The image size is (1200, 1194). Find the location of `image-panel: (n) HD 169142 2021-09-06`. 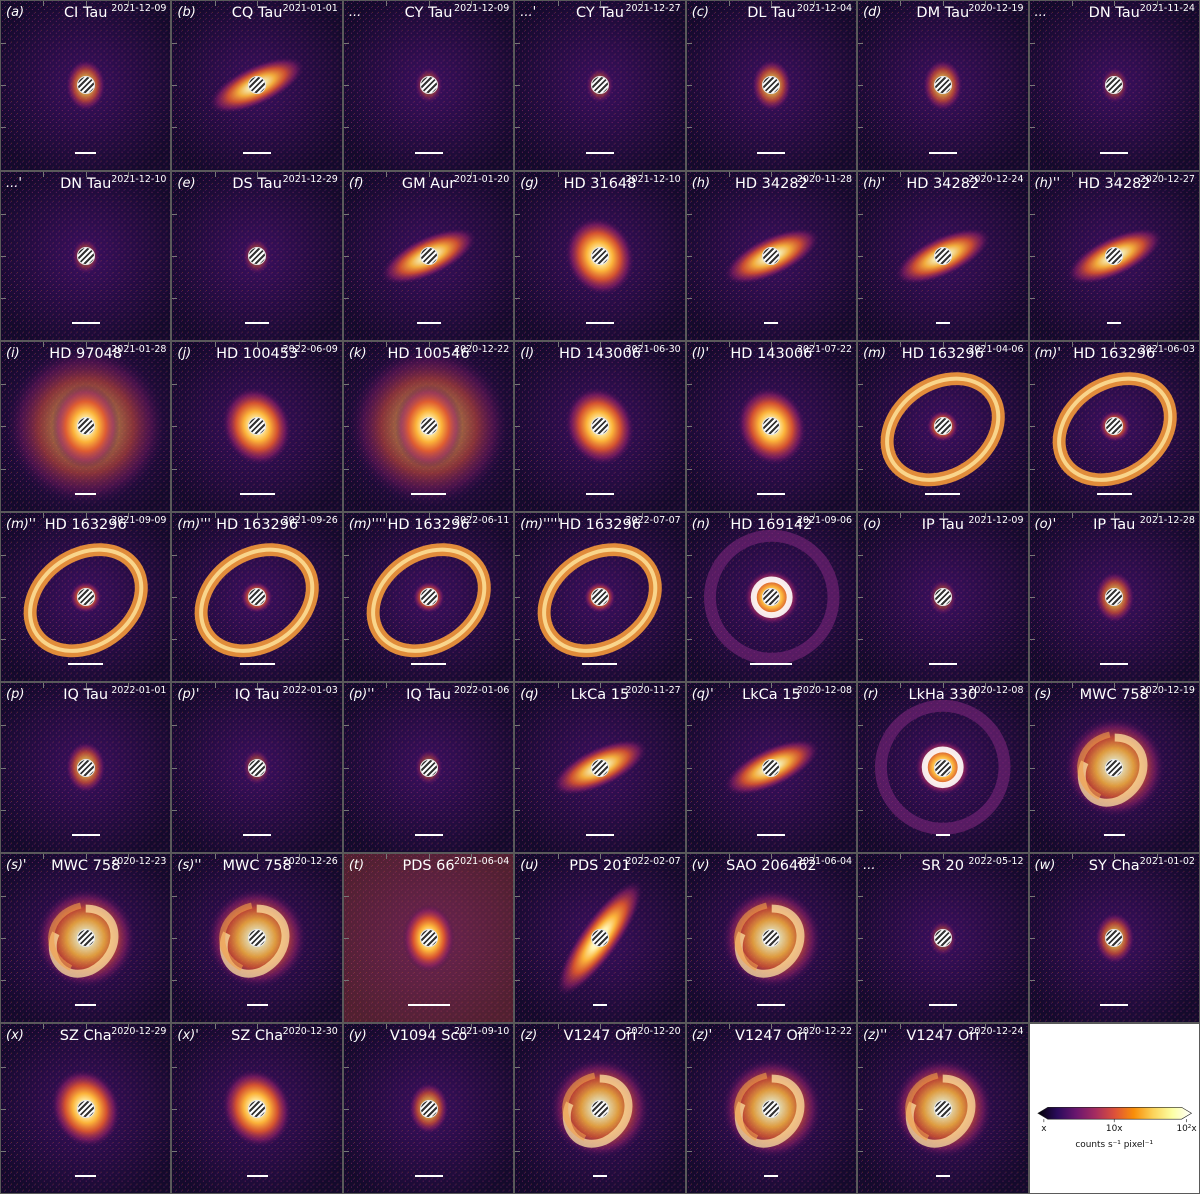

image-panel: (n) HD 169142 2021-09-06 is located at coordinates (771, 597).